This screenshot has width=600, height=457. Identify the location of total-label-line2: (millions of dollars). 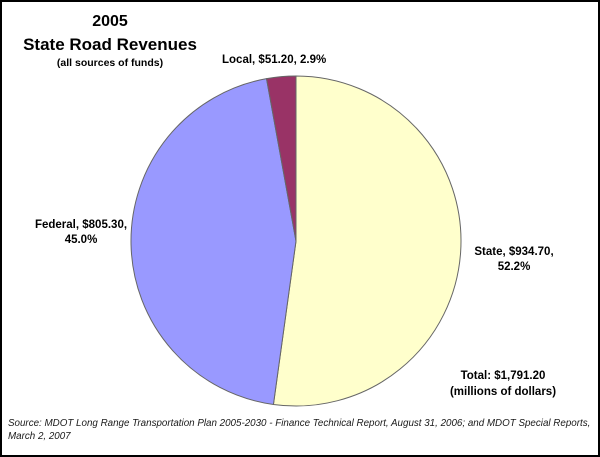
(503, 392).